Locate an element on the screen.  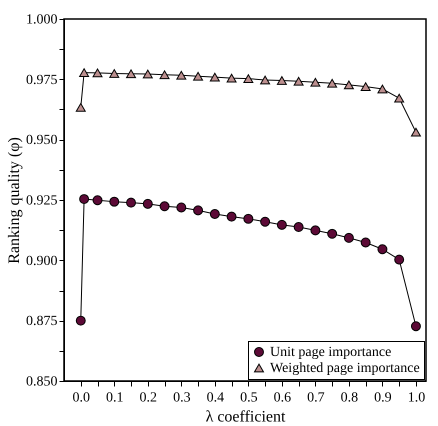
y-tick-label: 0.975 is located at coordinates (42, 80).